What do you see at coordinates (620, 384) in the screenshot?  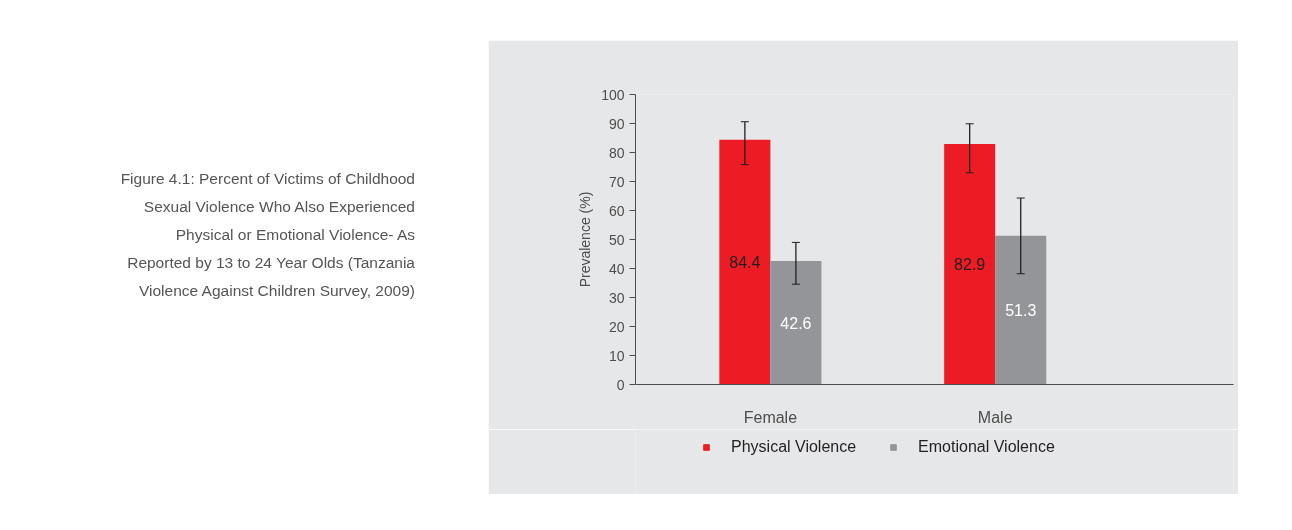 I see `y-tick-label: 0` at bounding box center [620, 384].